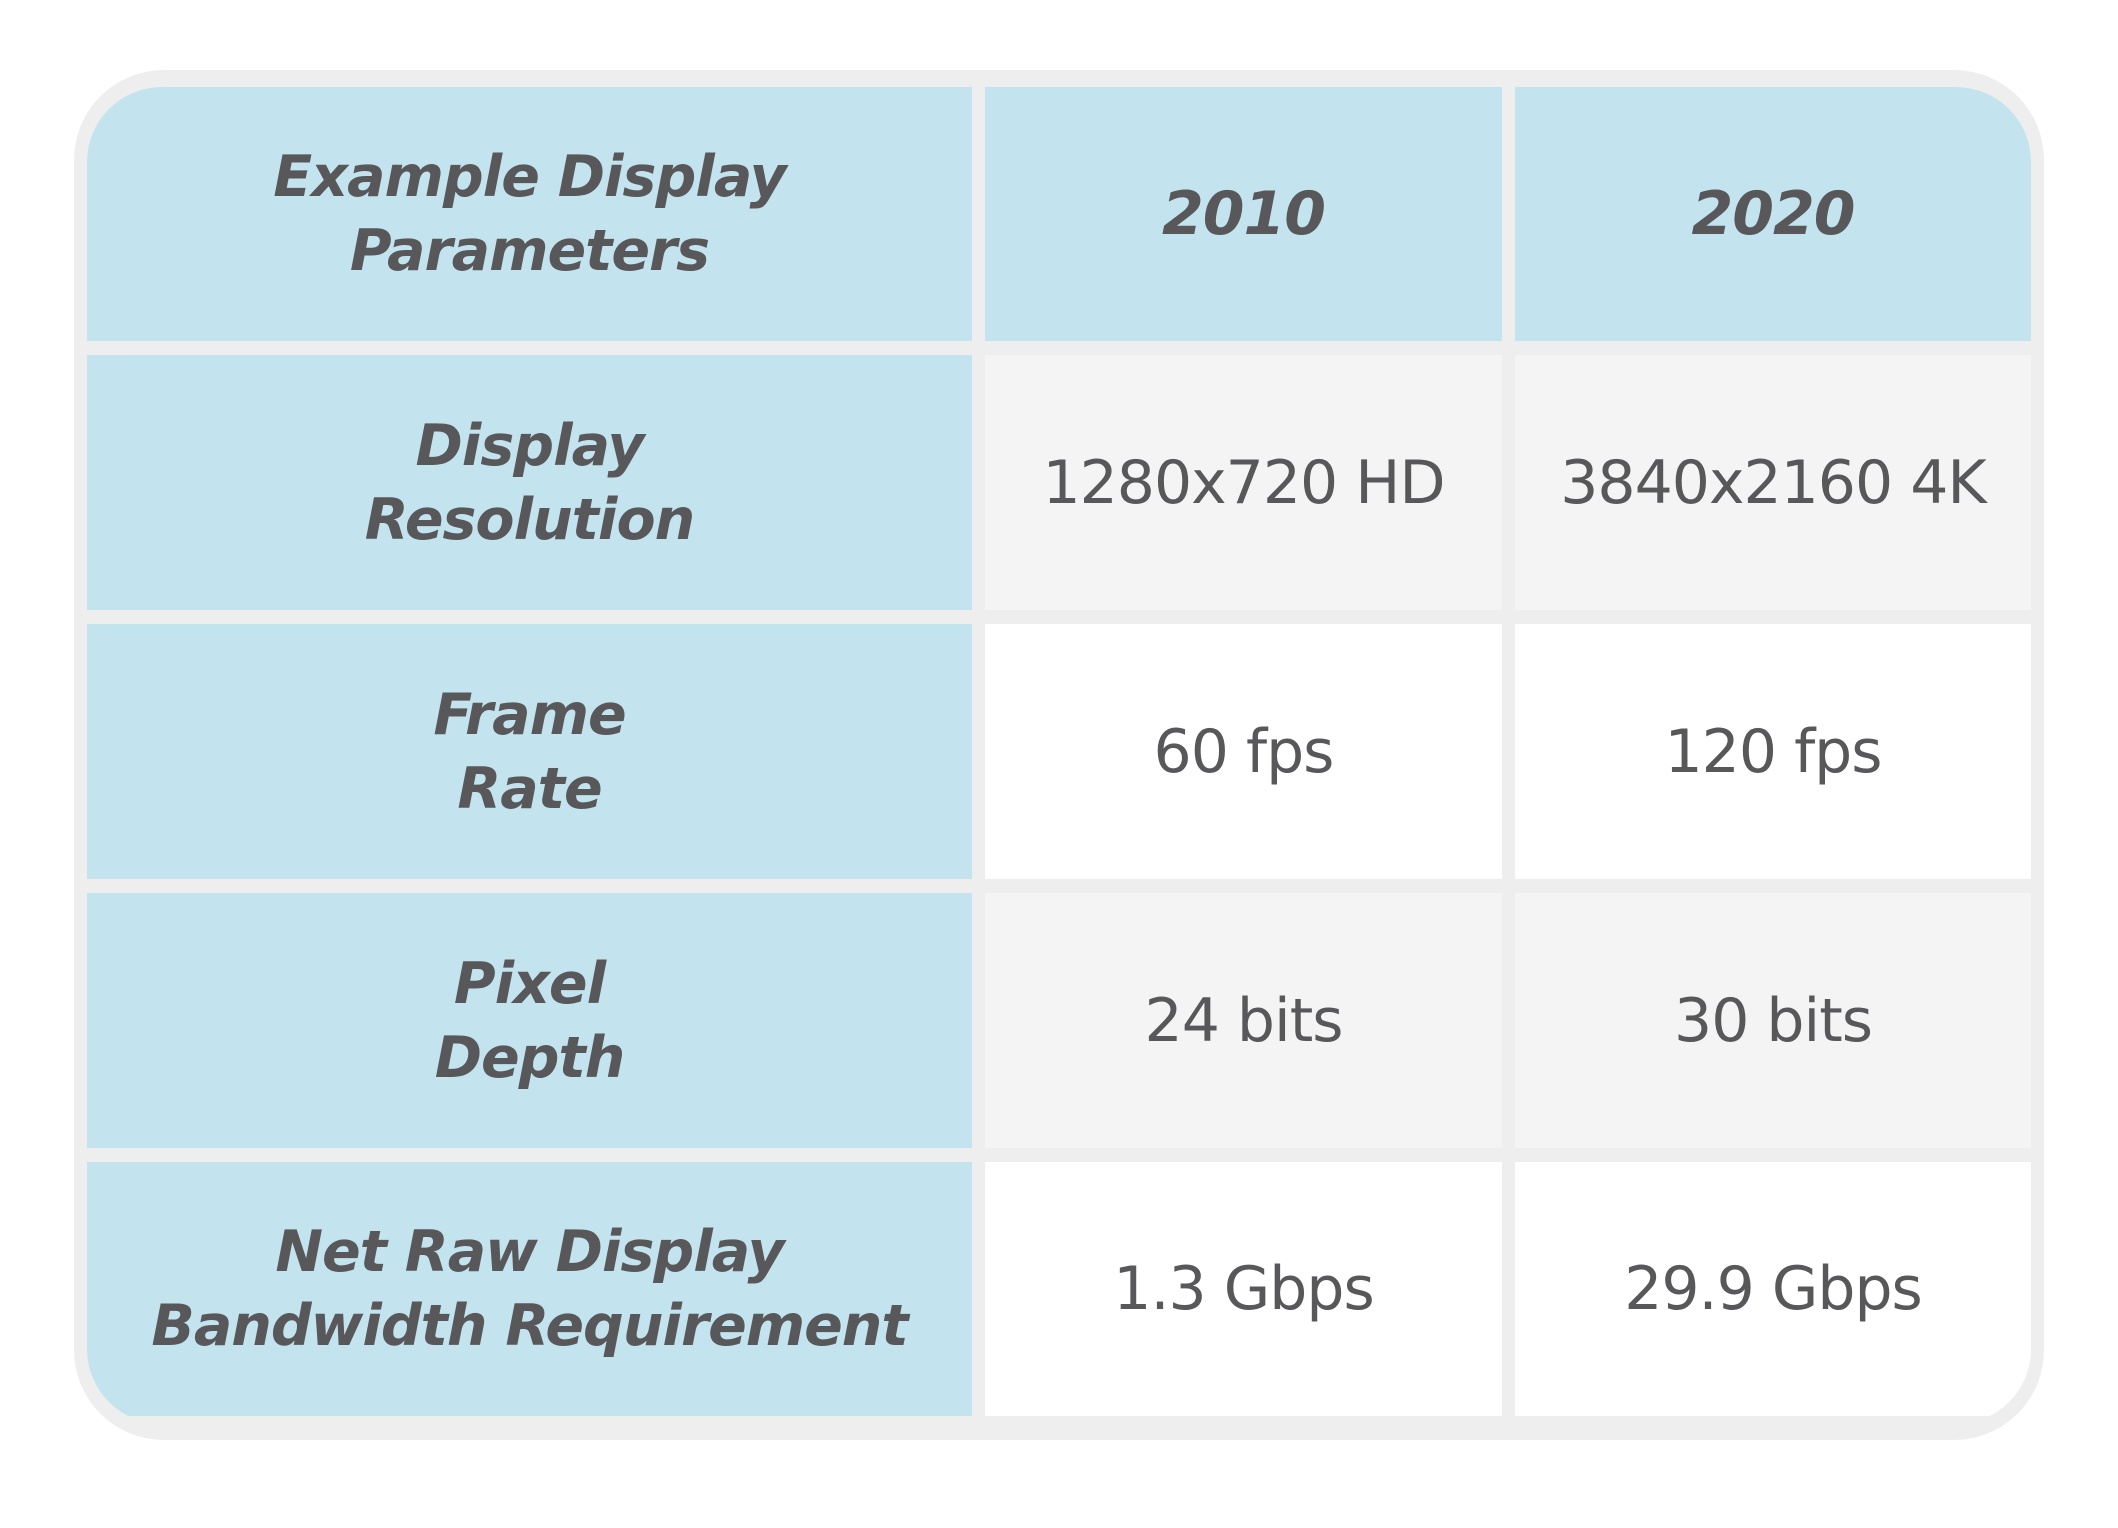 This screenshot has height=1528, width=2118. I want to click on table-cell-2020: 3840x2160 4K, so click(1773, 482).